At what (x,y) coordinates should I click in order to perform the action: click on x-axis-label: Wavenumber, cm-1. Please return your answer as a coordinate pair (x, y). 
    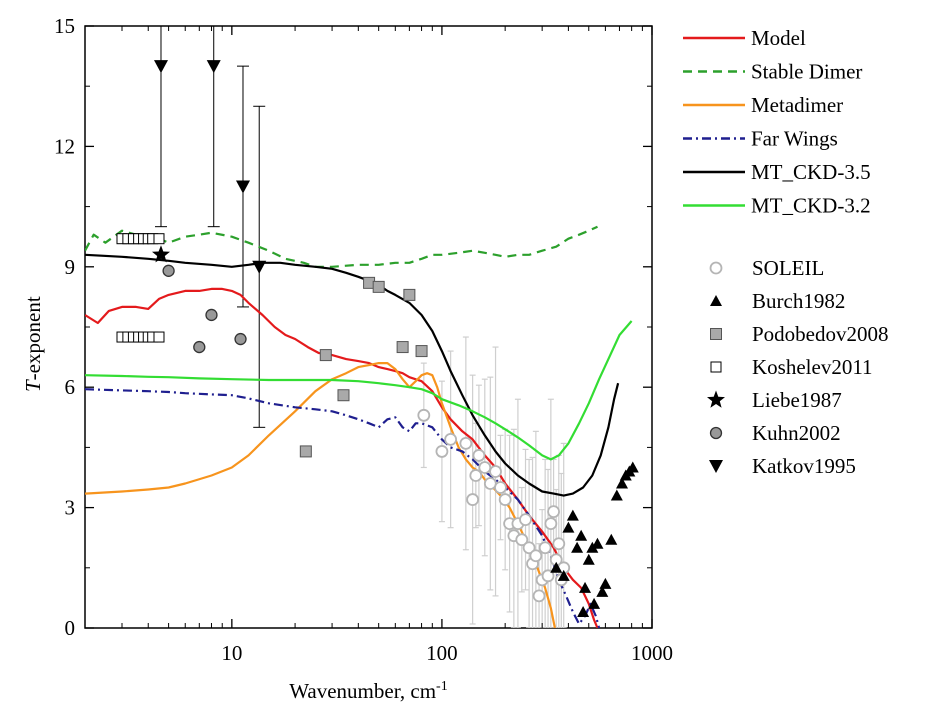
    Looking at the image, I should click on (368, 691).